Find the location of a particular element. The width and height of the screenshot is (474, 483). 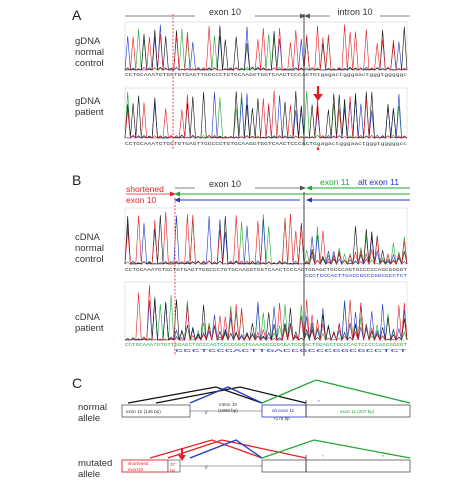

shortened-label-b-2: exon 10 is located at coordinates (141, 200).